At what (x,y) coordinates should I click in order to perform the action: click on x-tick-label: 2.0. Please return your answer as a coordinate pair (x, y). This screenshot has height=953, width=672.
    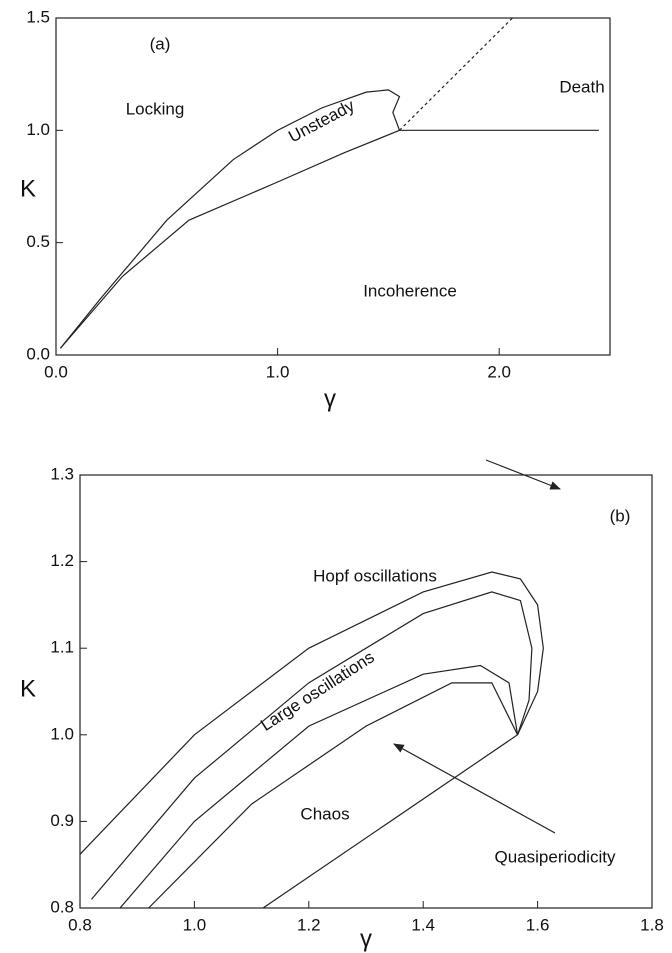
    Looking at the image, I should click on (499, 371).